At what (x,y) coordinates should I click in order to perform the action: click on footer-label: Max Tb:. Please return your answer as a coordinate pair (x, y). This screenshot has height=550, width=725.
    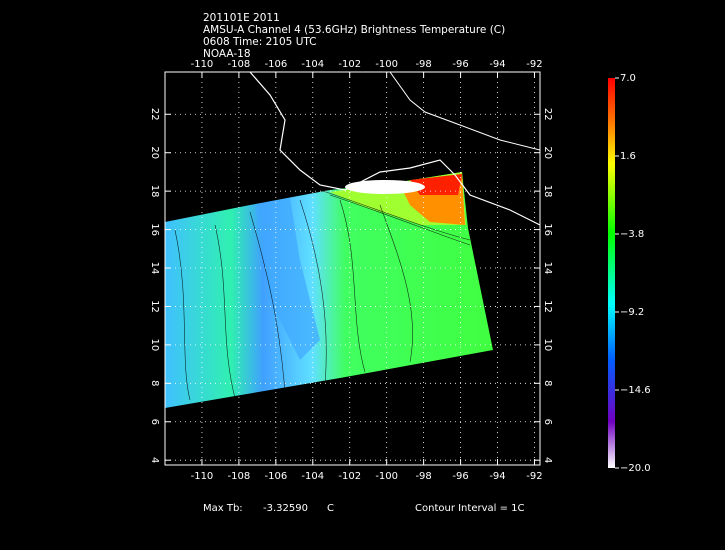
    Looking at the image, I should click on (223, 508).